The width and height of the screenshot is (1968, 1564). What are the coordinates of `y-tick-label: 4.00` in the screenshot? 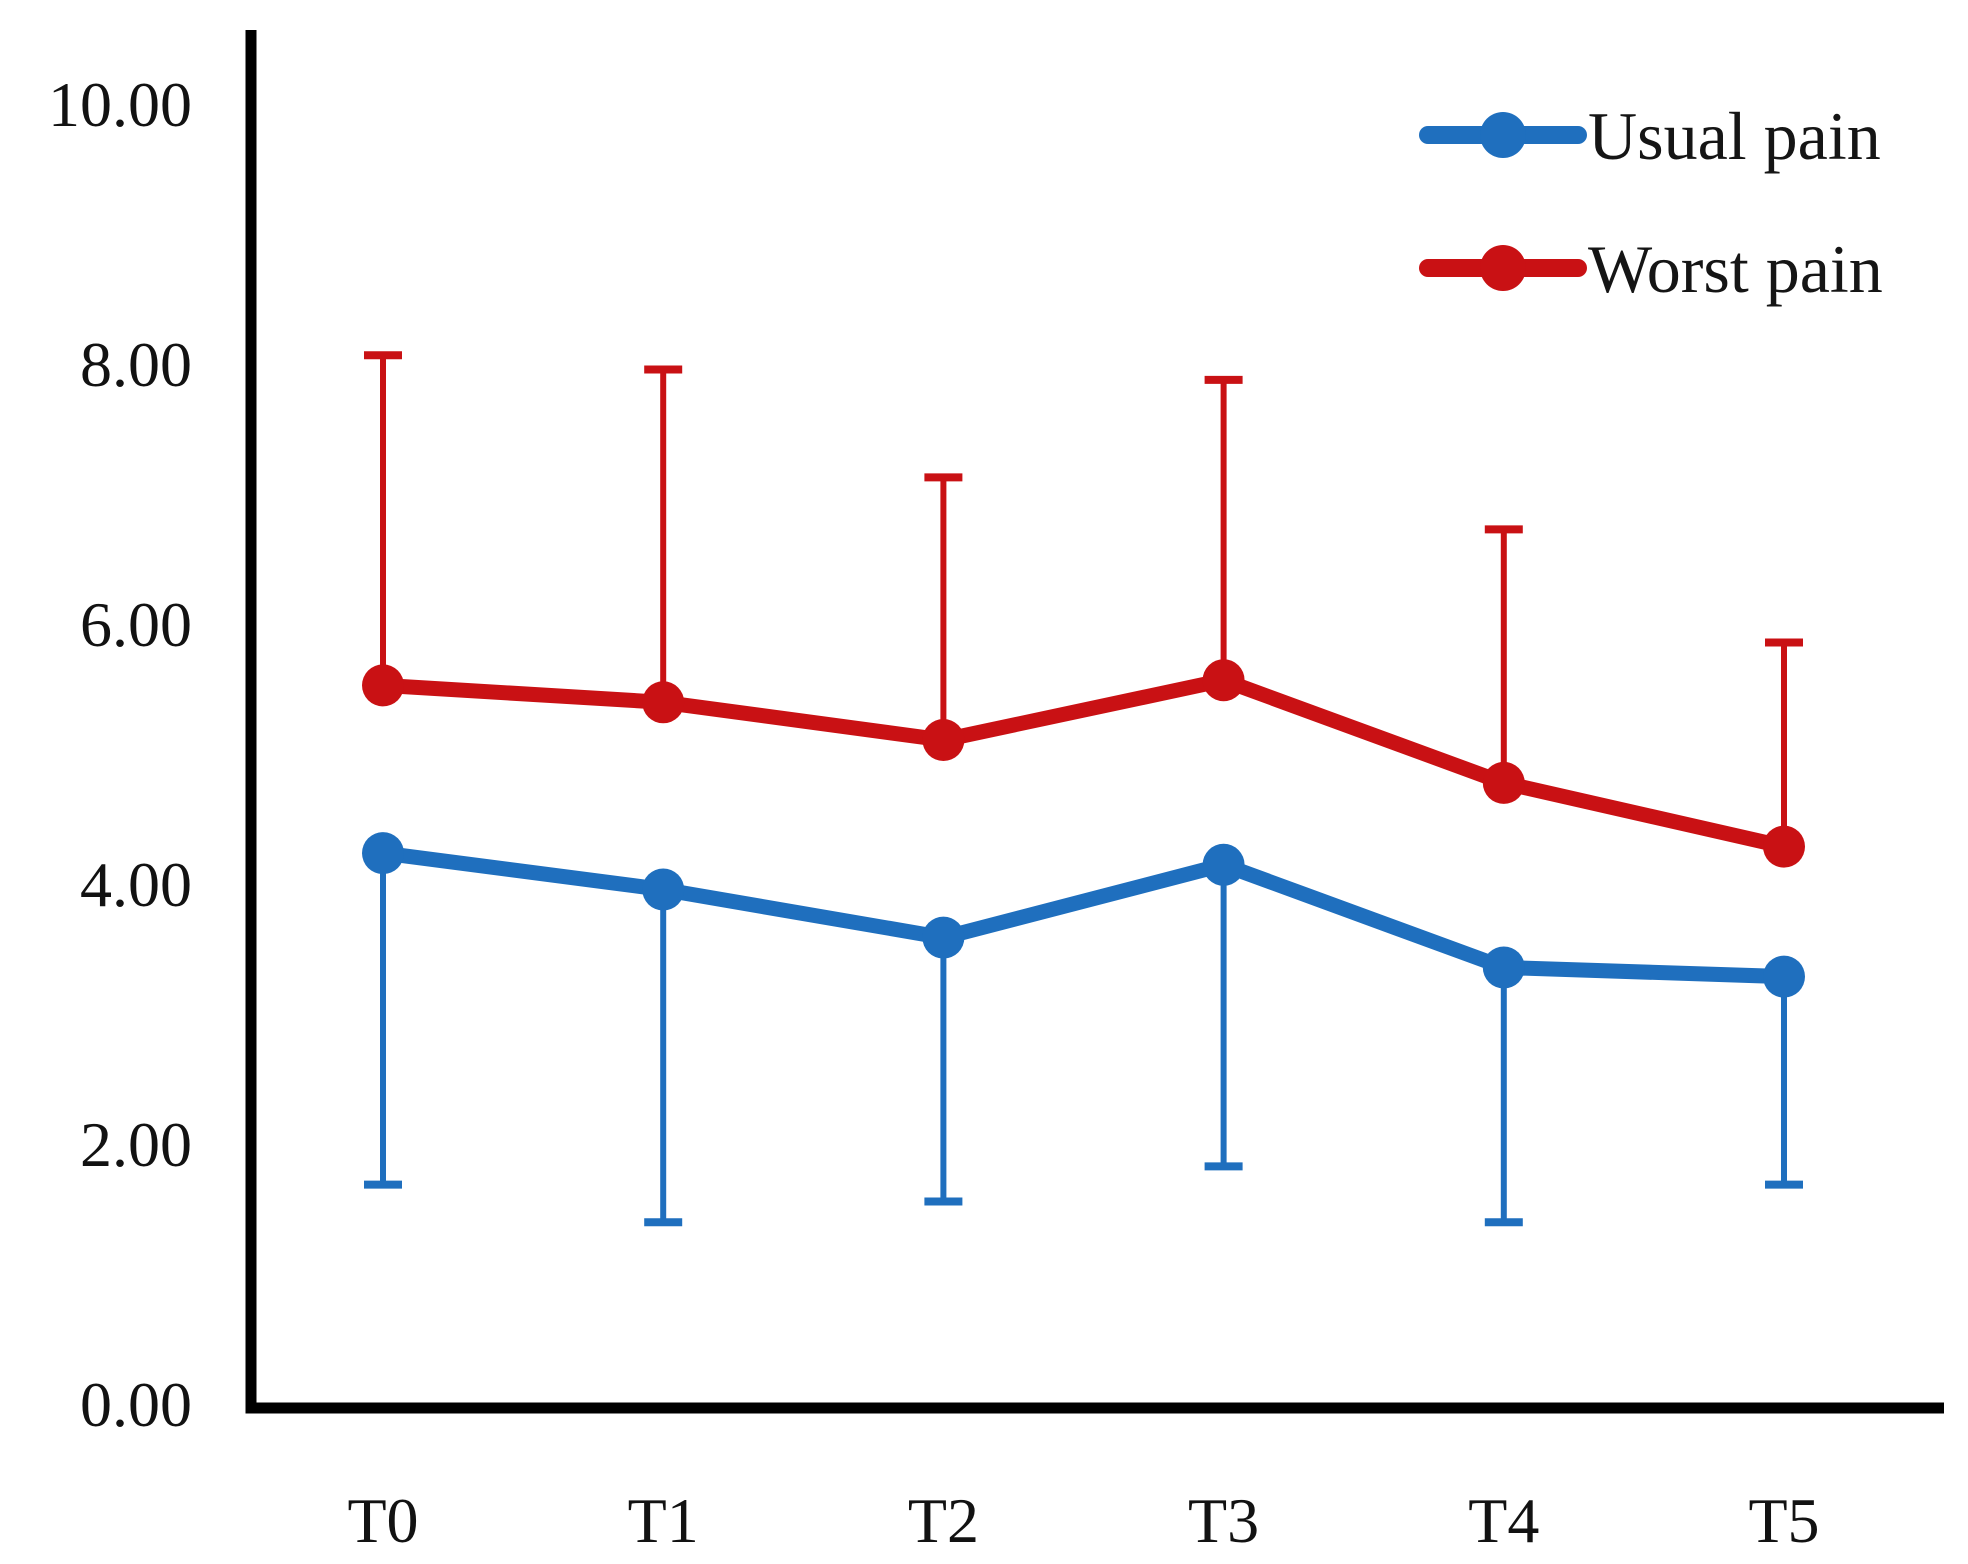 It's located at (136, 884).